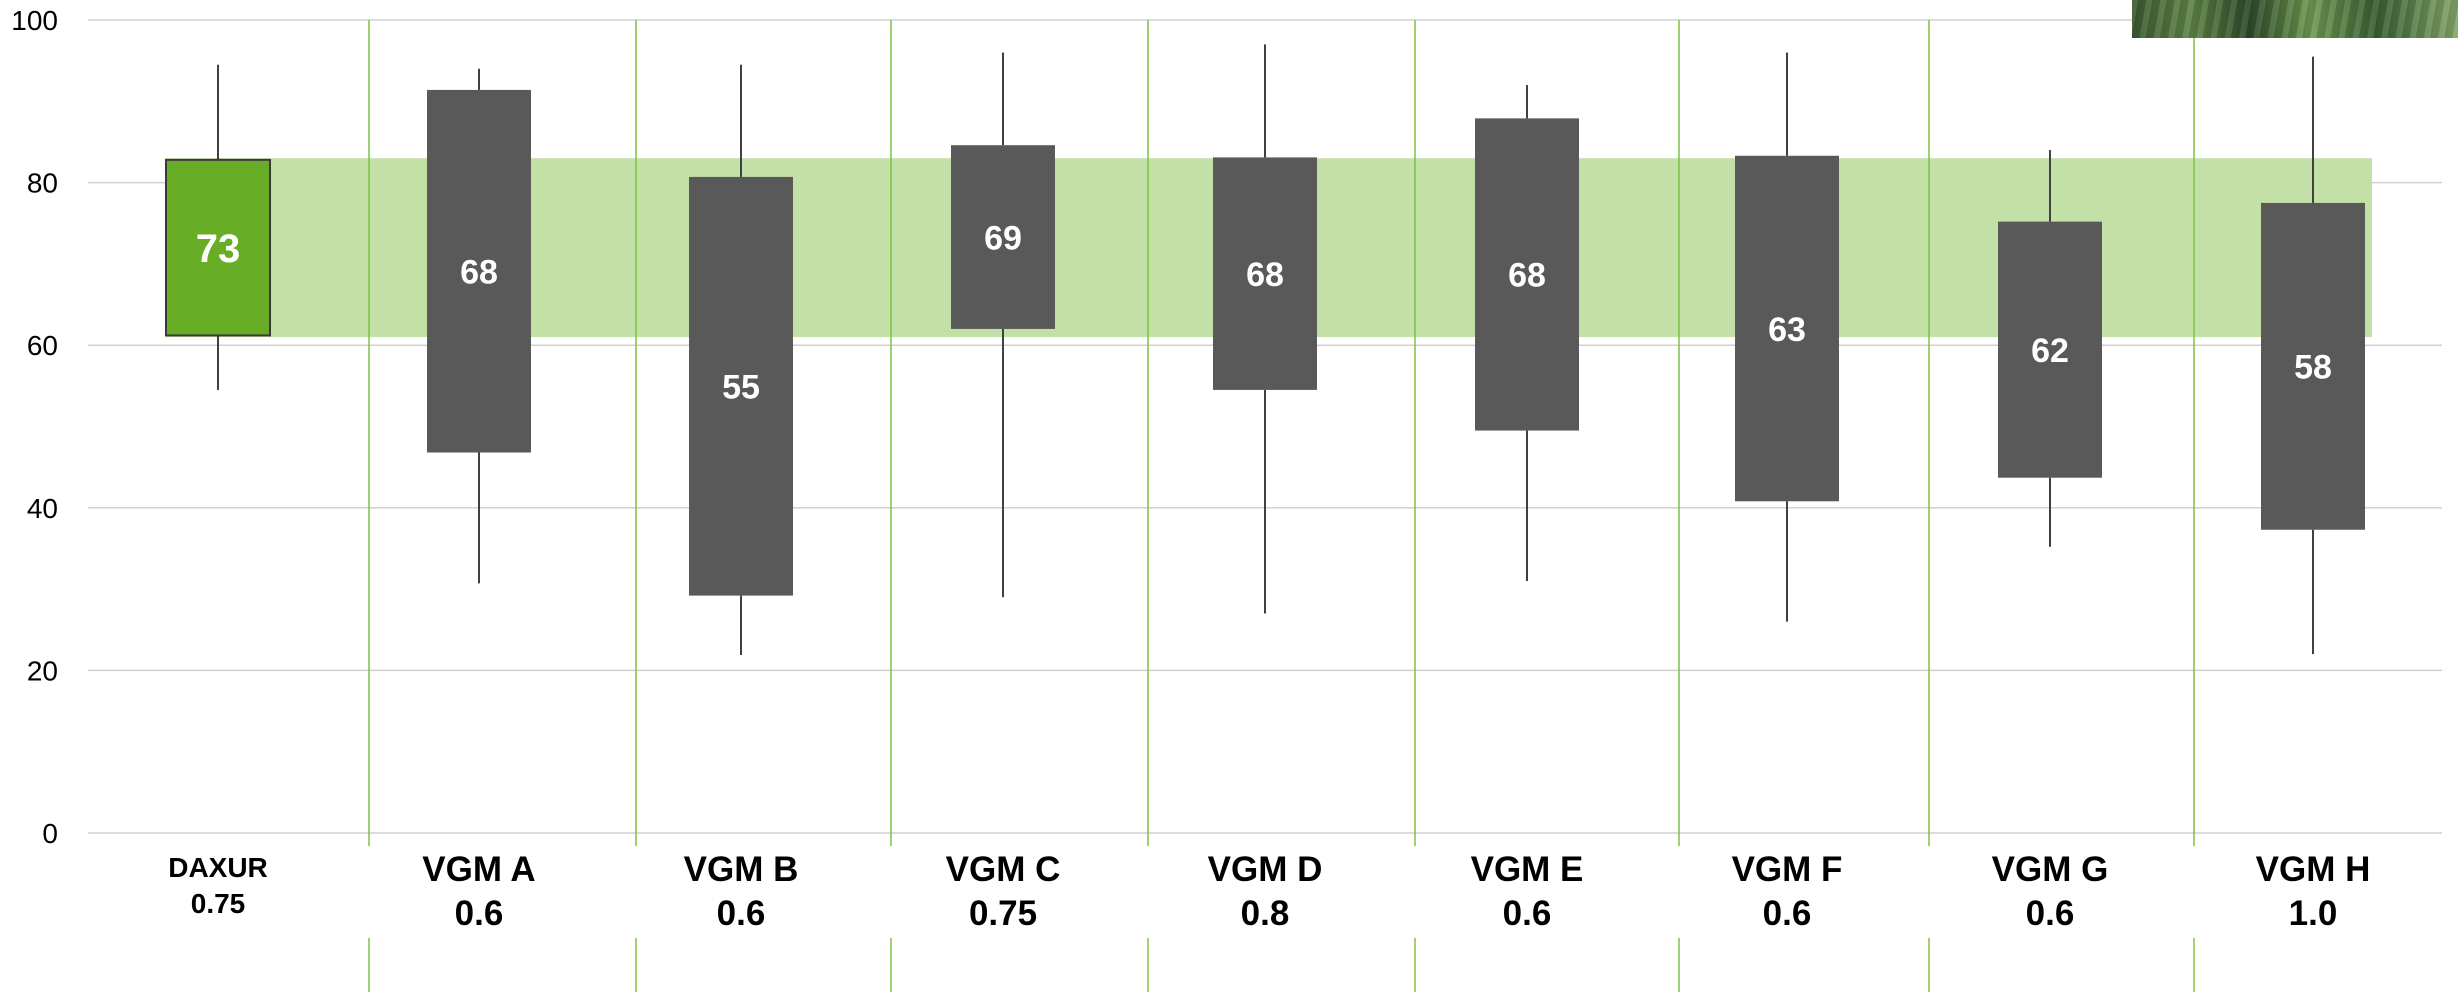 The height and width of the screenshot is (992, 2458). What do you see at coordinates (2050, 869) in the screenshot?
I see `category-label: VGM G` at bounding box center [2050, 869].